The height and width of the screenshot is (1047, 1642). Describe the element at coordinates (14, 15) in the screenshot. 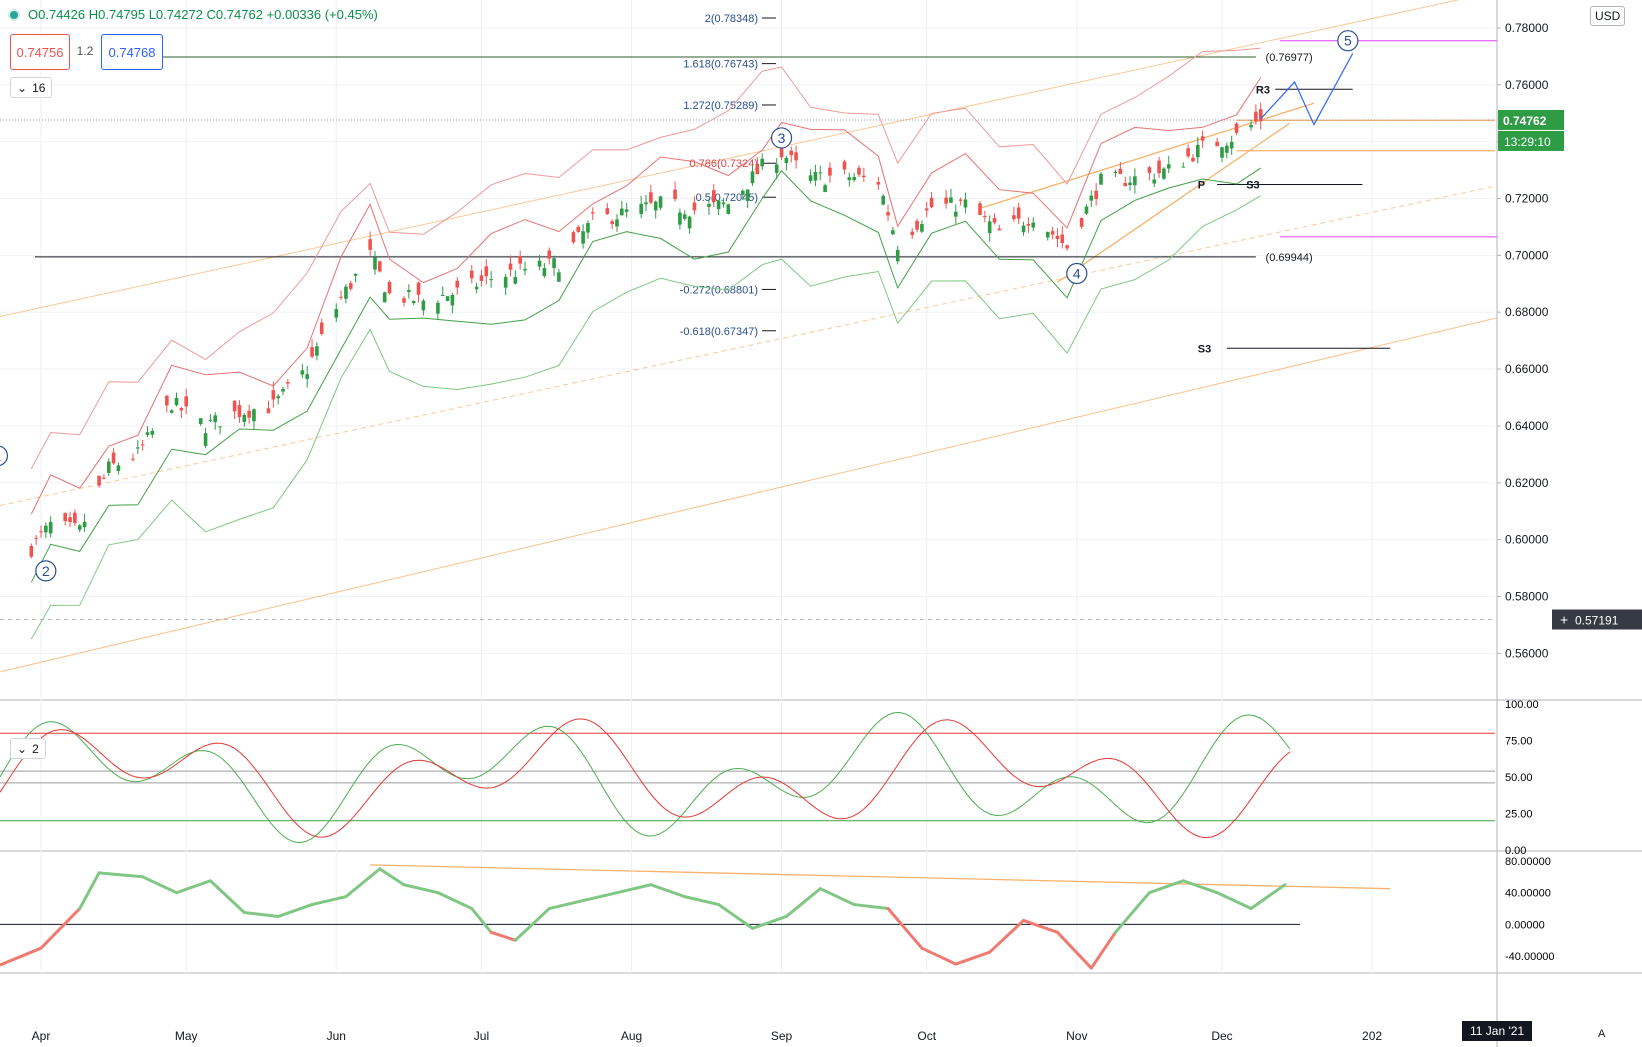

I see `symbol-status-icon` at that location.